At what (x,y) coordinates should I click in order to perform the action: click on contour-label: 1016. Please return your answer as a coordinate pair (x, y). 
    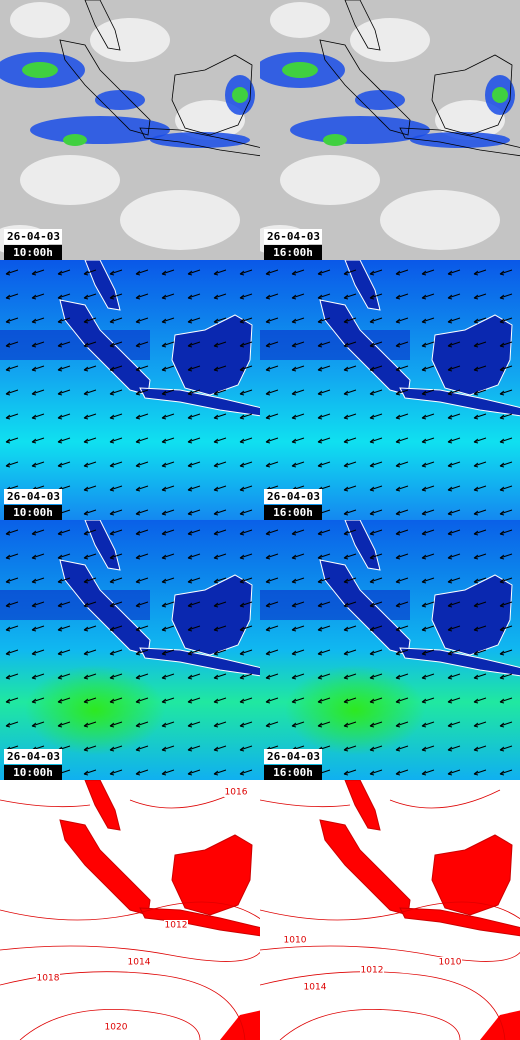
    Looking at the image, I should click on (236, 793).